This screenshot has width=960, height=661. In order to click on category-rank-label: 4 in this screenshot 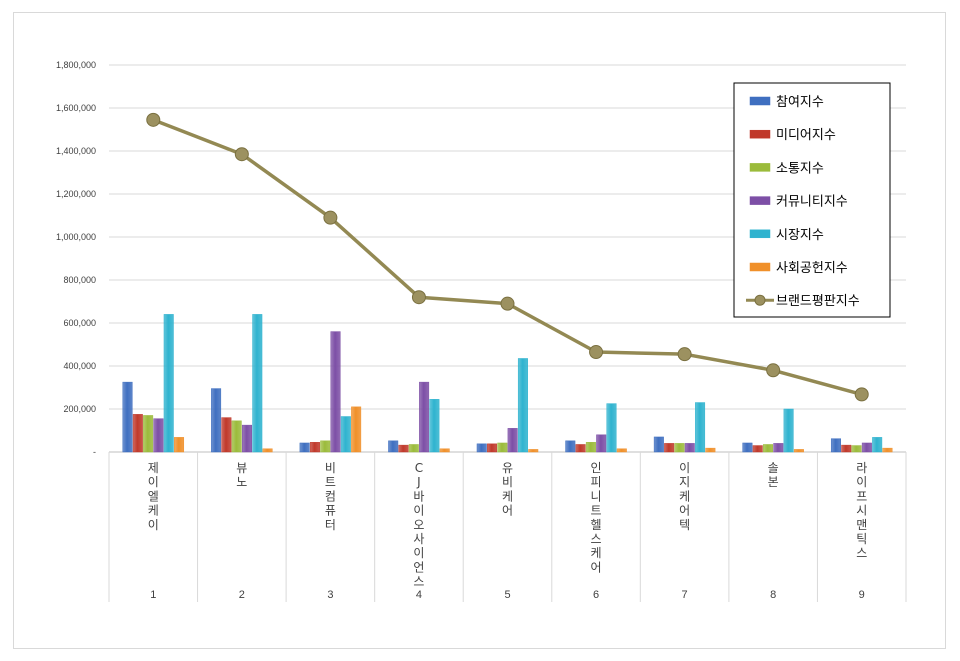, I will do `click(419, 595)`.